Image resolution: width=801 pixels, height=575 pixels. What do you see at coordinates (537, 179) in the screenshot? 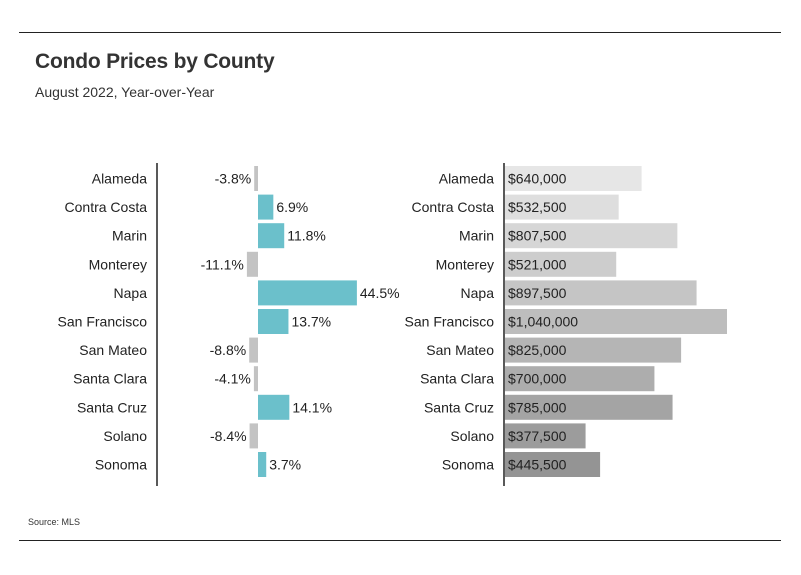
I see `price-value-label: $640,000` at bounding box center [537, 179].